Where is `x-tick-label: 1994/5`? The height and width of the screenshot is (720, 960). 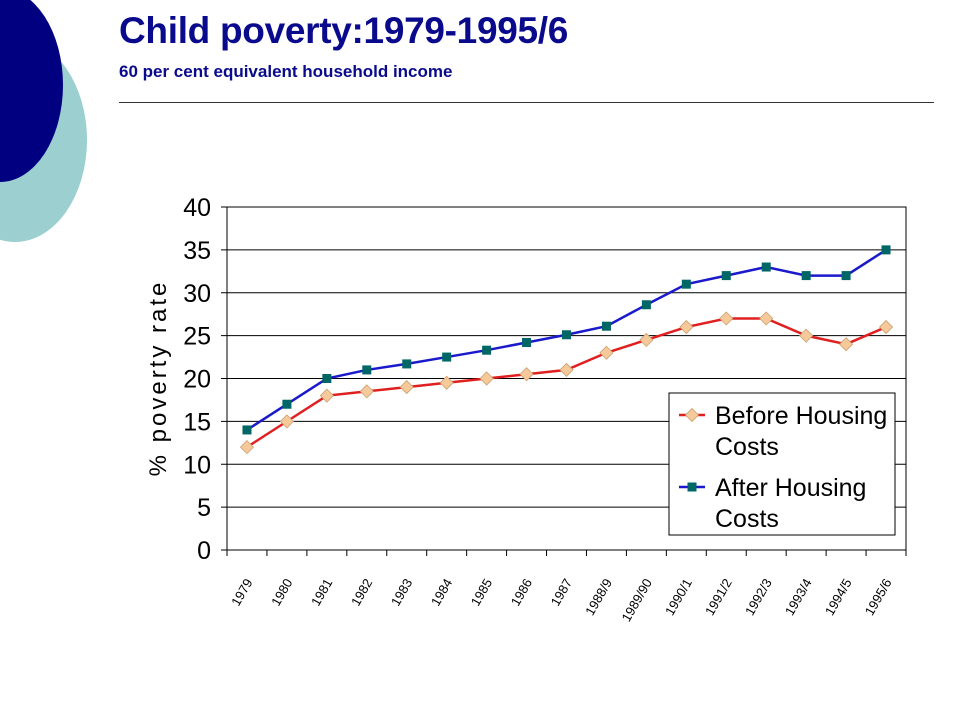 x-tick-label: 1994/5 is located at coordinates (838, 597).